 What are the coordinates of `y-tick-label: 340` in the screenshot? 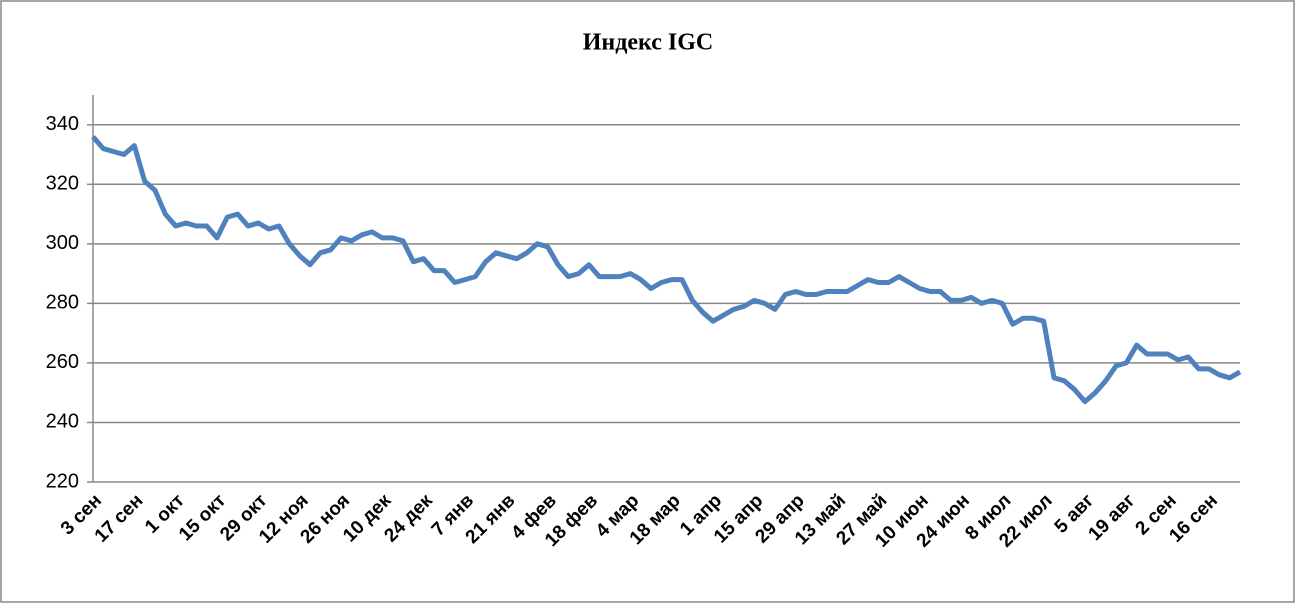 It's located at (62, 124).